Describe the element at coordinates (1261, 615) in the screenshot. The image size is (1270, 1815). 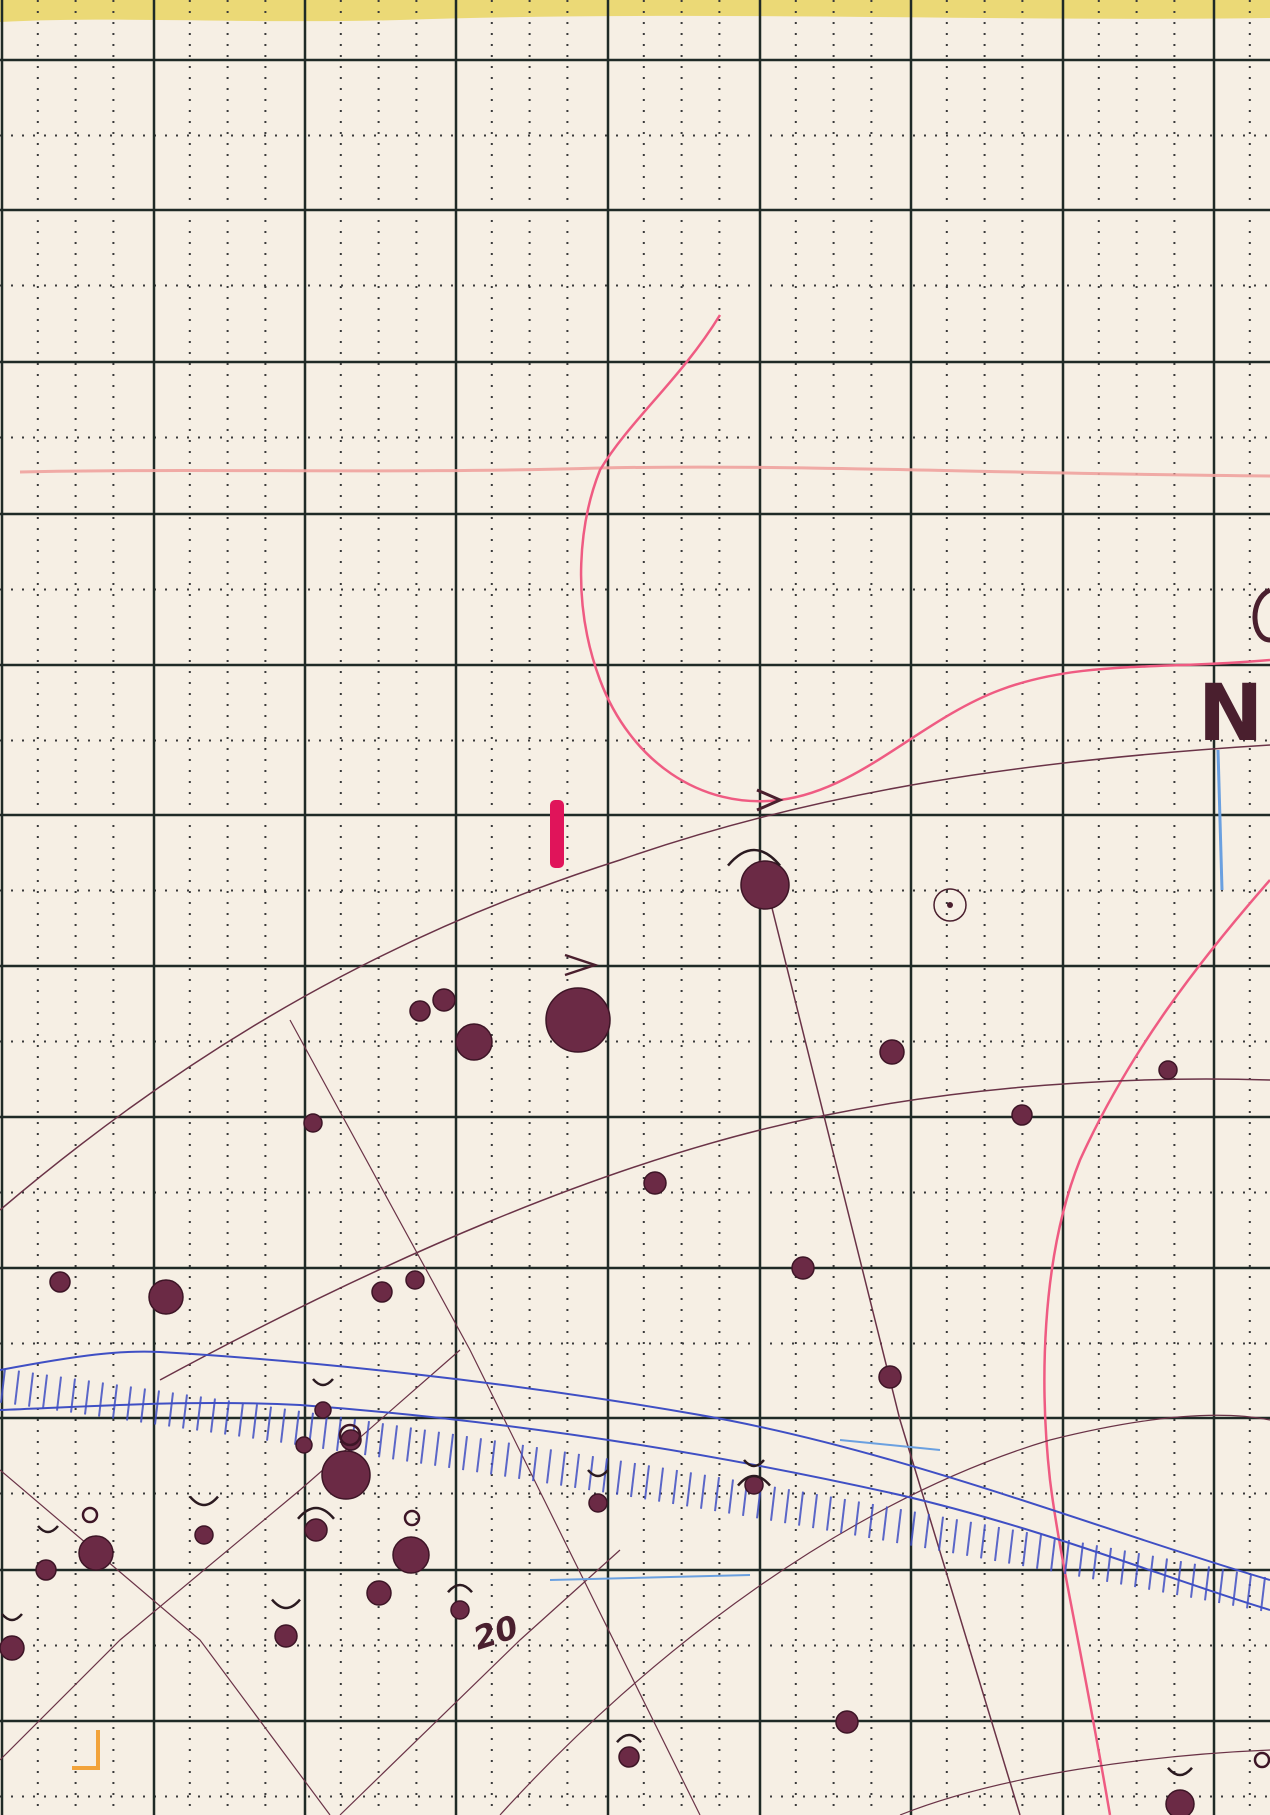
I see `partial-letter-c` at that location.